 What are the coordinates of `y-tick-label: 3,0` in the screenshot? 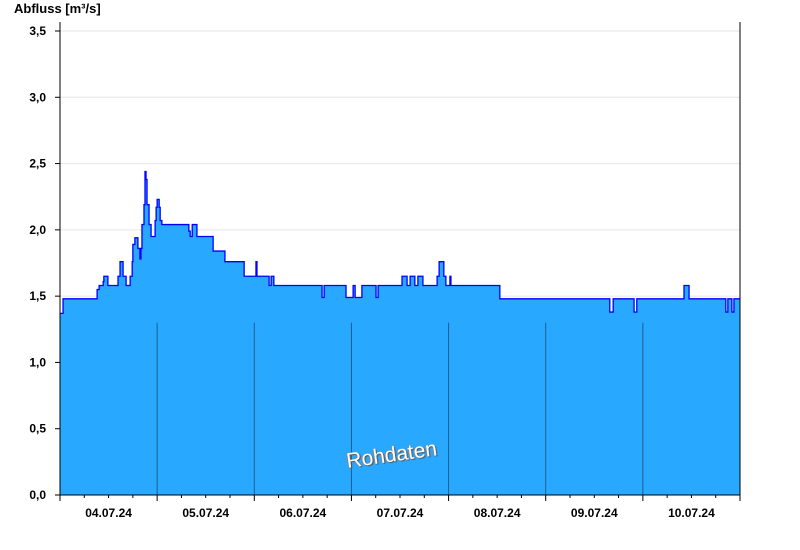 It's located at (37, 97).